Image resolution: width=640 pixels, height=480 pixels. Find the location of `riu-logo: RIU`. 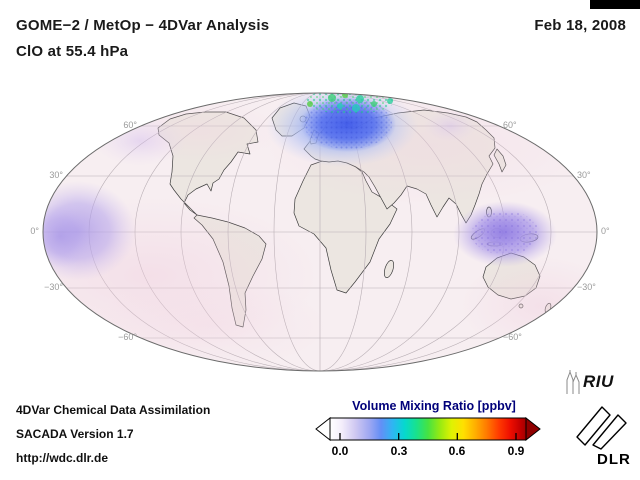

riu-logo: RIU is located at coordinates (589, 382).